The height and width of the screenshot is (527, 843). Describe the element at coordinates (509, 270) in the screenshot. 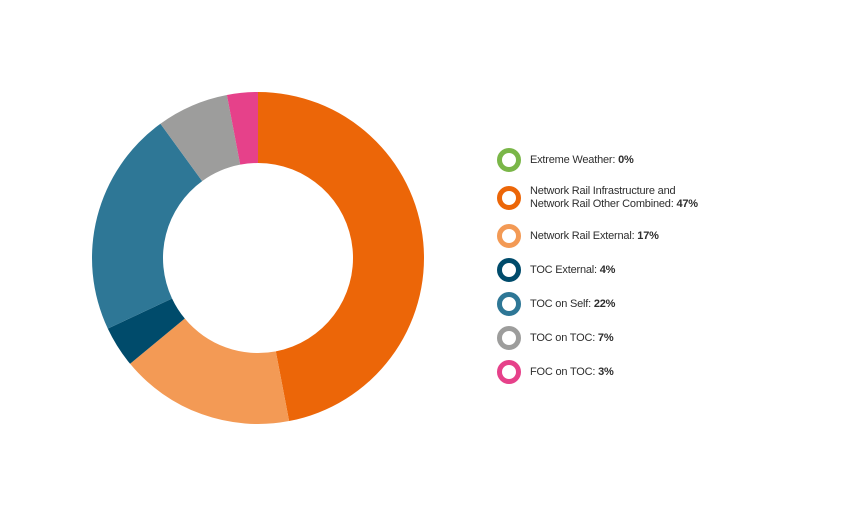

I see `legend-swatch-toc-external` at that location.